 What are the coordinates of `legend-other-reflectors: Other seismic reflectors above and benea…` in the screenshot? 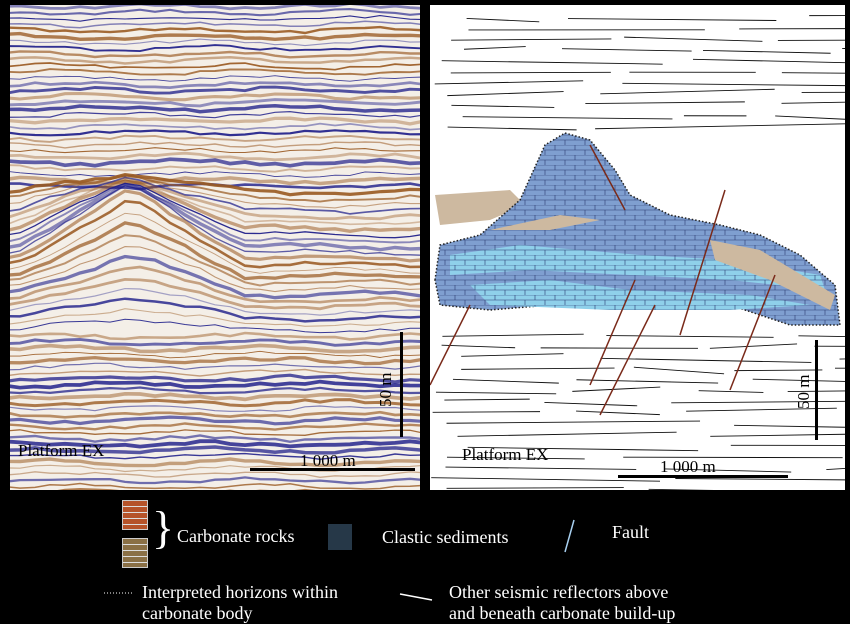 It's located at (562, 603).